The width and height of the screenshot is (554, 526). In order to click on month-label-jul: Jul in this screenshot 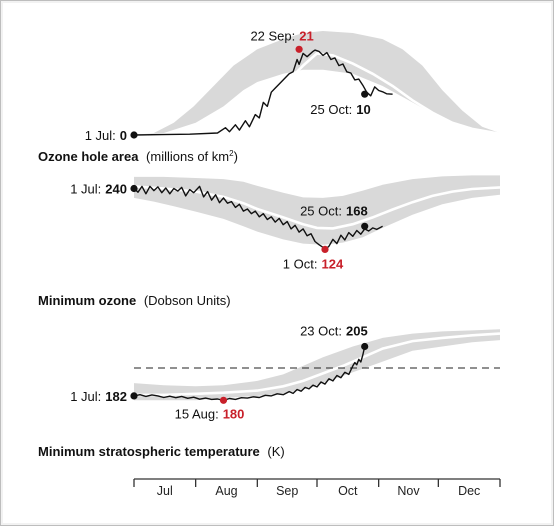, I will do `click(165, 491)`.